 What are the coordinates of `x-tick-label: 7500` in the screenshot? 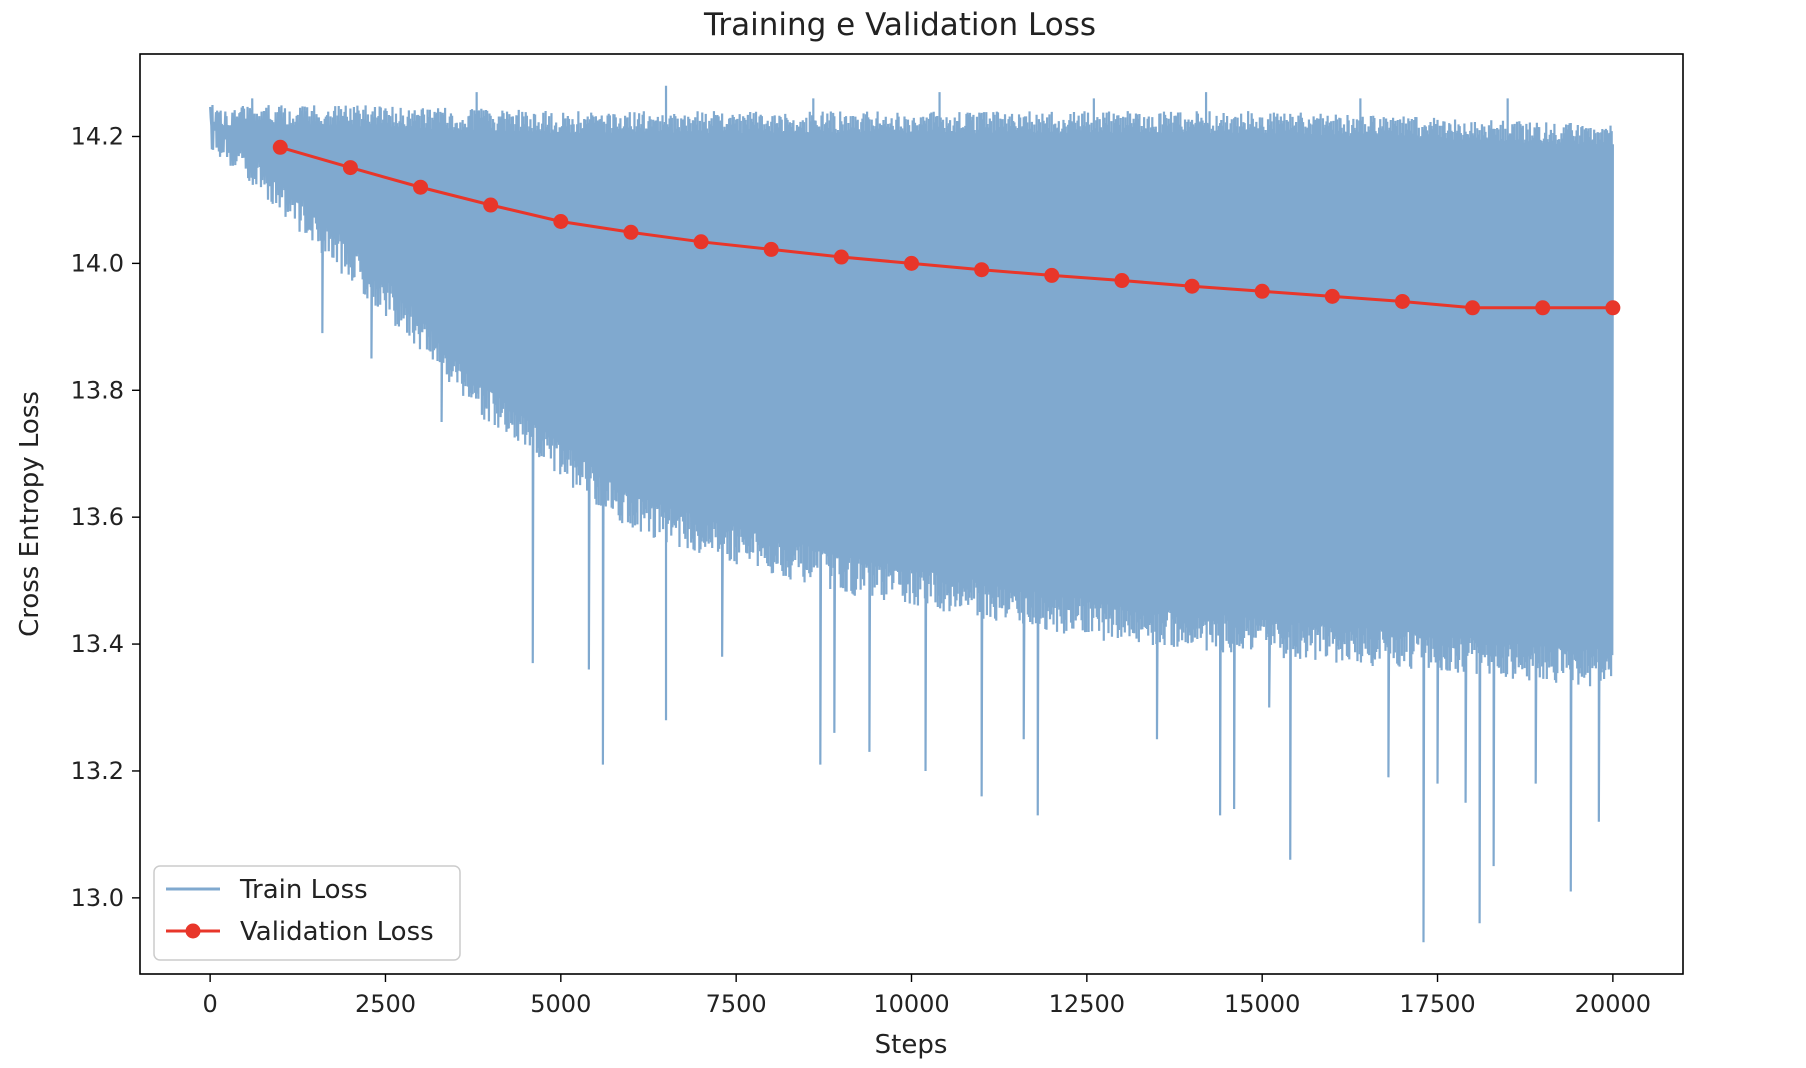 It's located at (736, 1004).